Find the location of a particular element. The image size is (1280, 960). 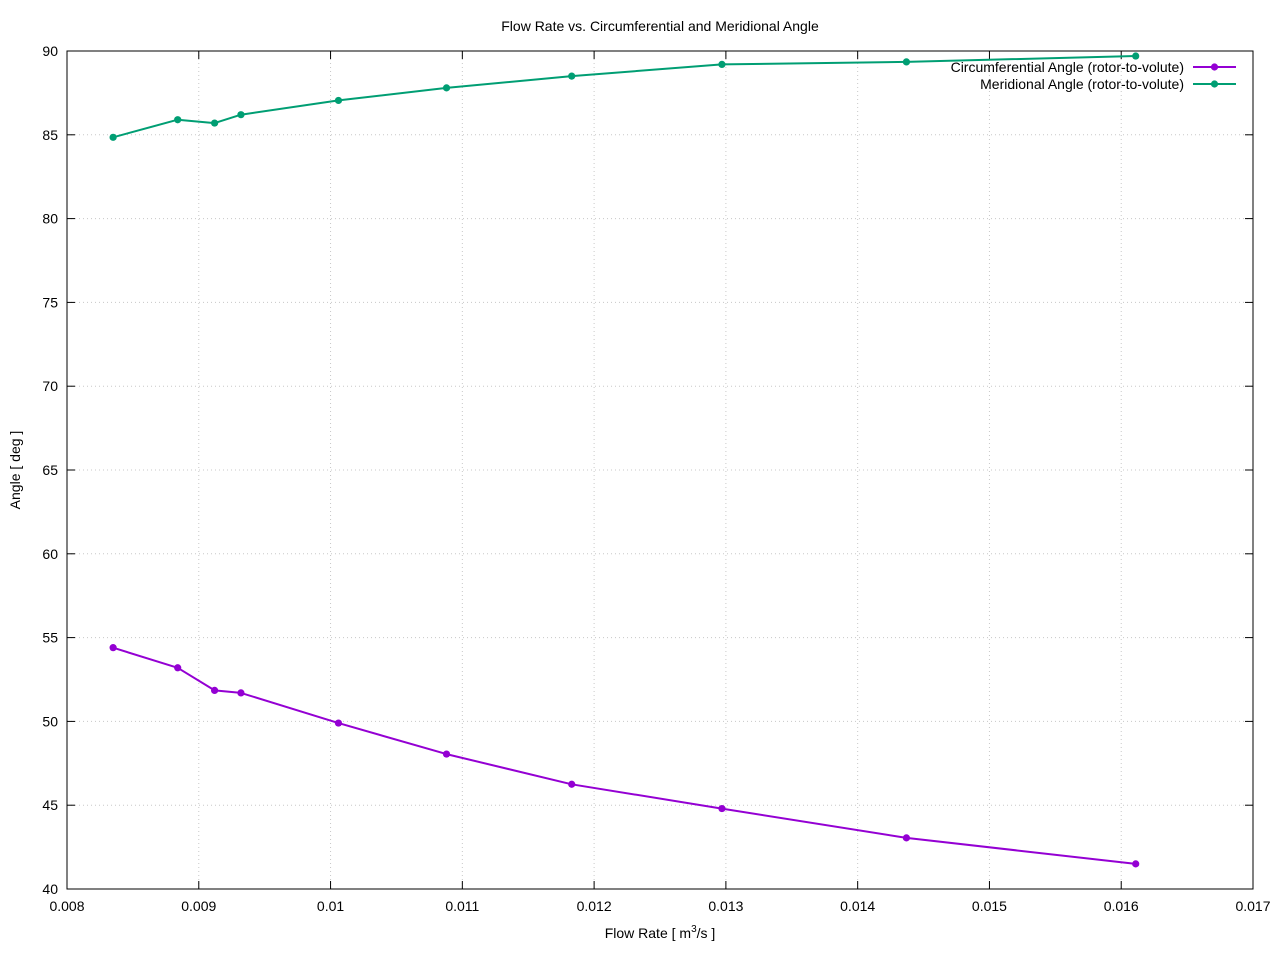

x-tick-label: 0.01 is located at coordinates (330, 906).